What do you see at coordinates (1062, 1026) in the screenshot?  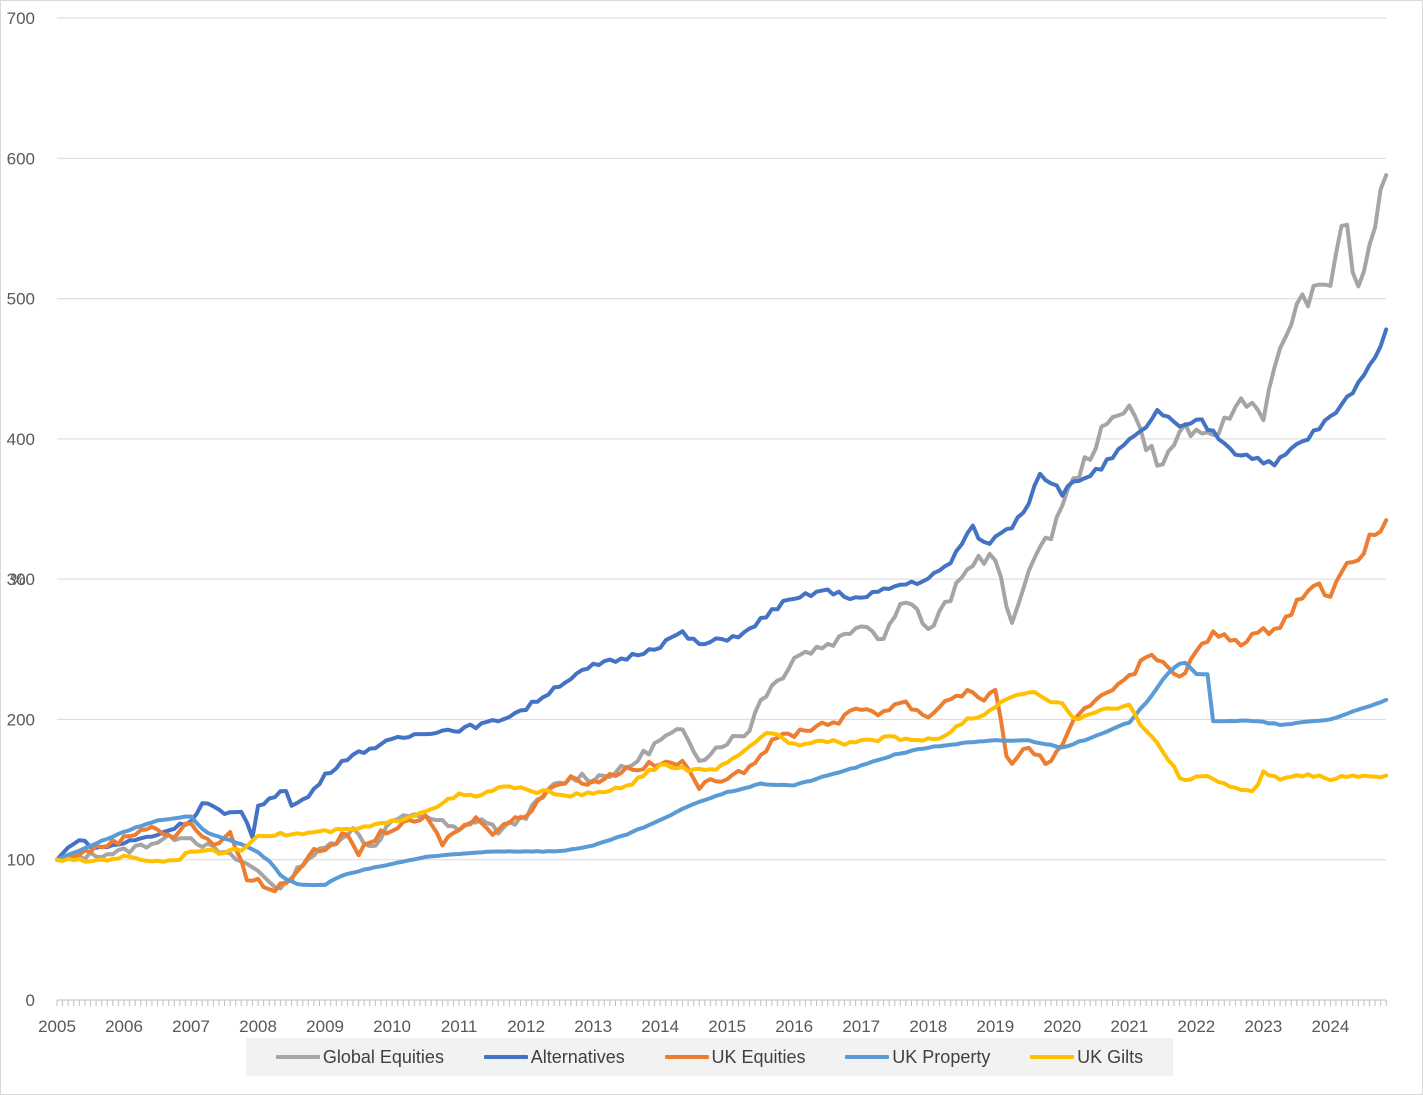 I see `x-tick-label: 2020` at bounding box center [1062, 1026].